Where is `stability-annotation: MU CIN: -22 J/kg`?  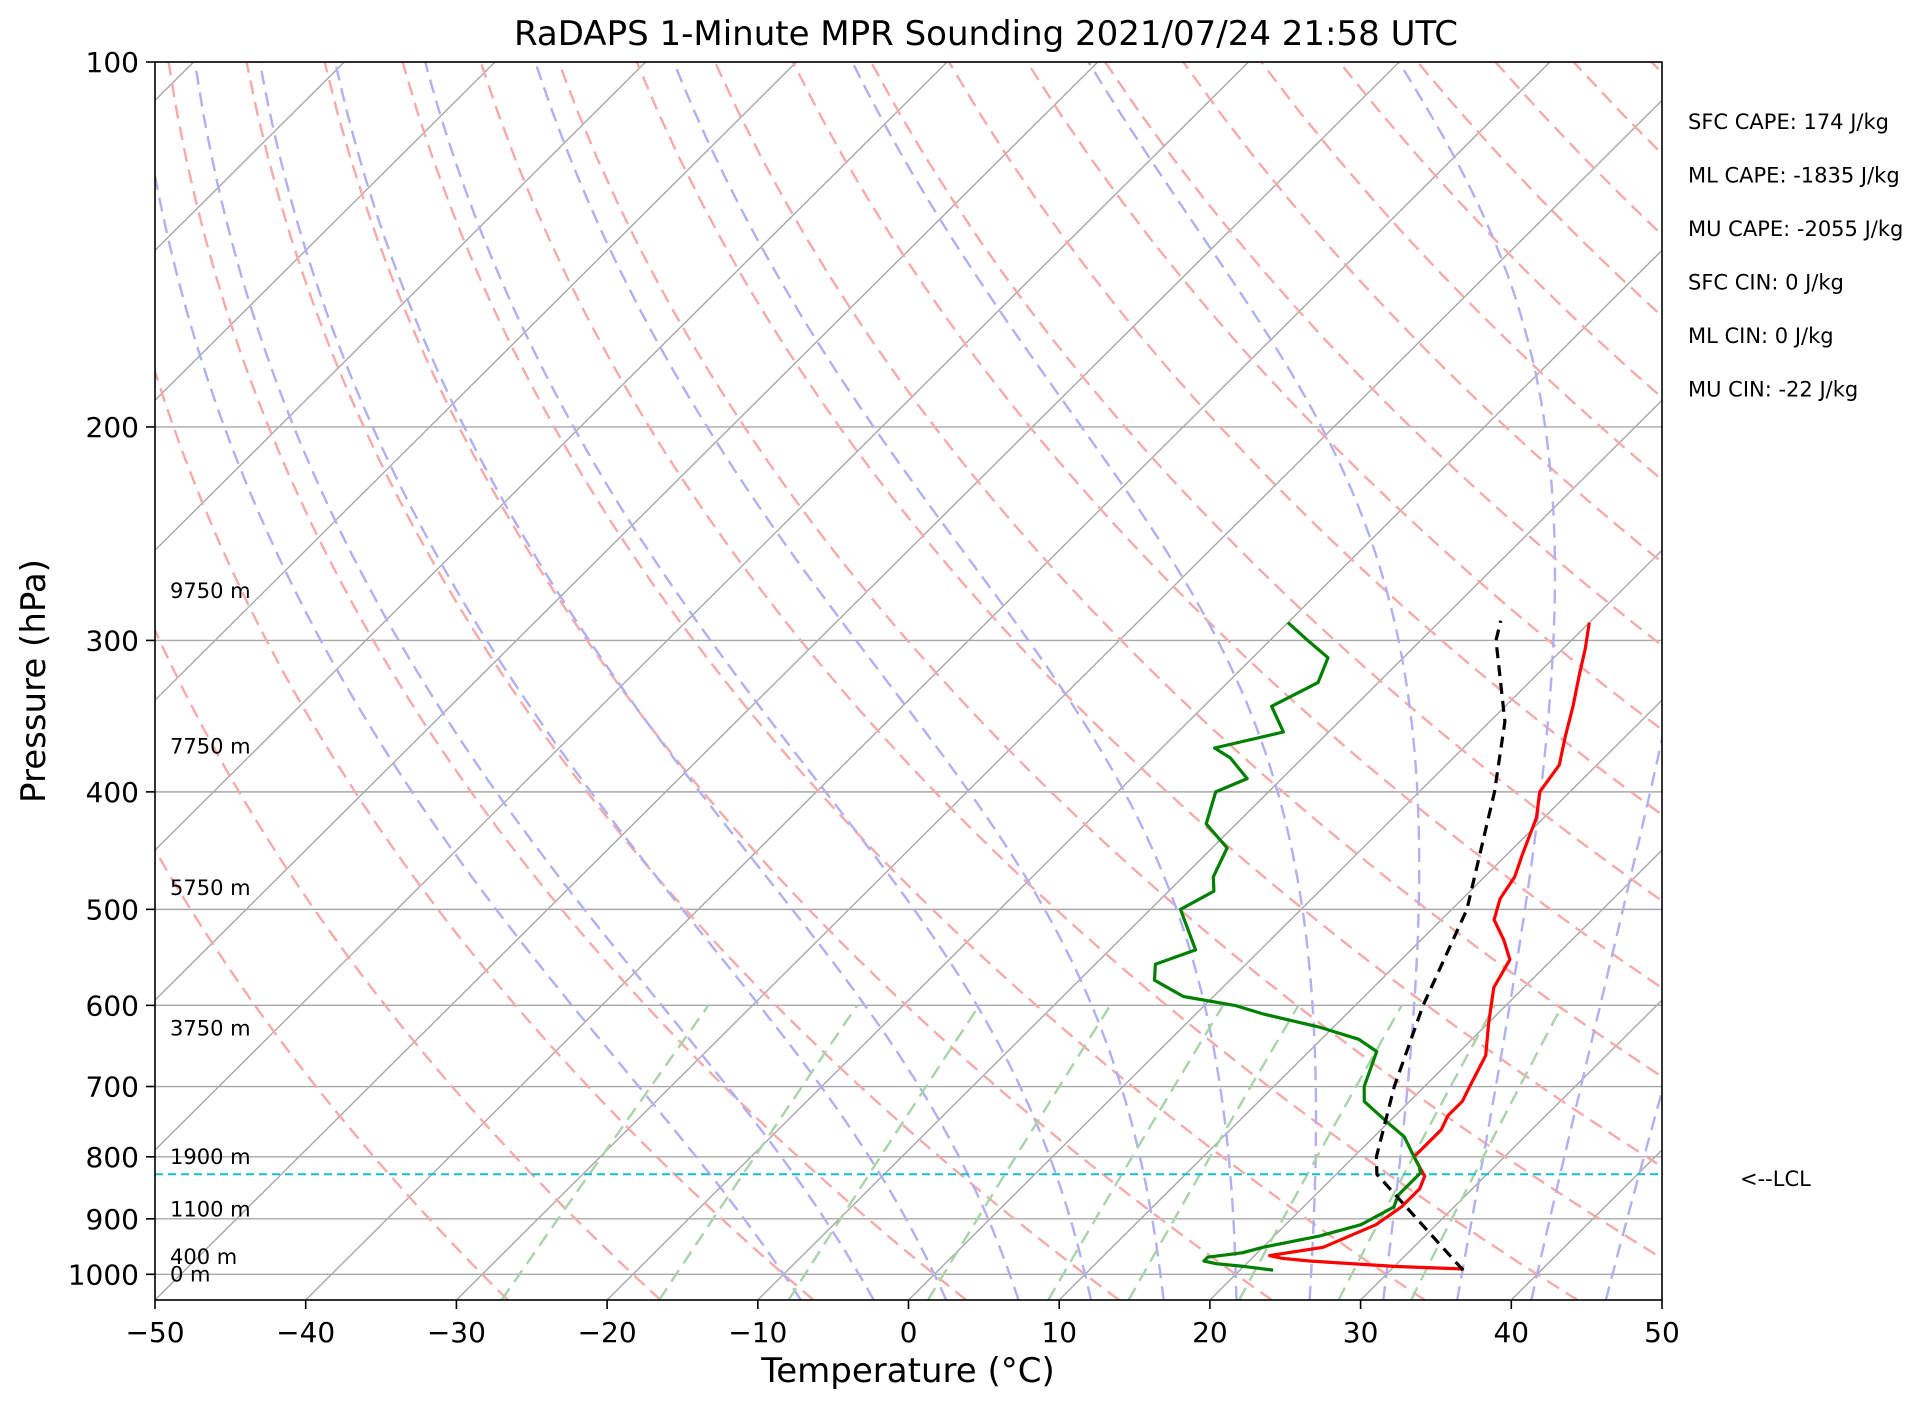
stability-annotation: MU CIN: -22 J/kg is located at coordinates (1773, 390).